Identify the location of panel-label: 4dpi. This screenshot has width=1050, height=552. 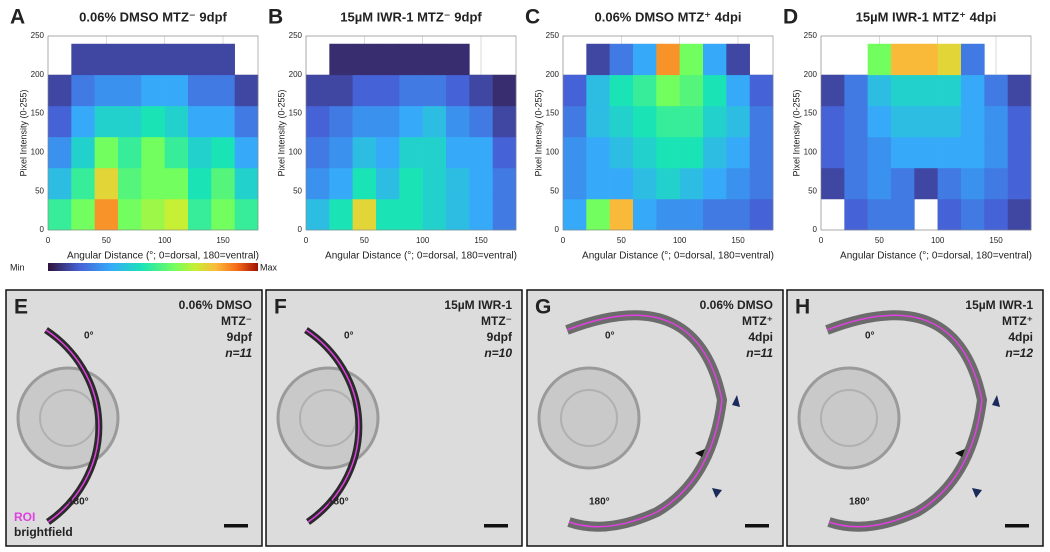
(760, 337).